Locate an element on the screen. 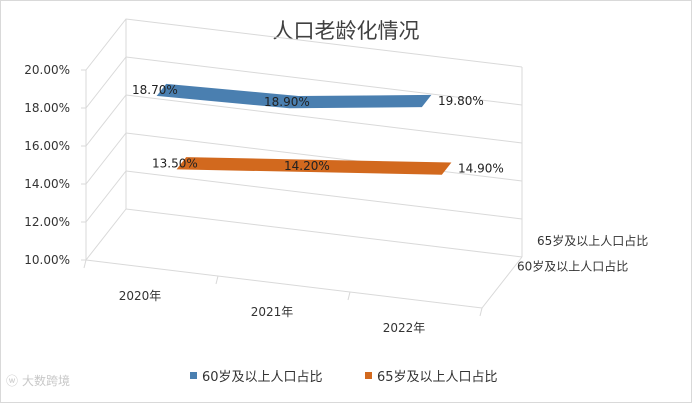 The height and width of the screenshot is (403, 692). data-label: 18.70% is located at coordinates (155, 90).